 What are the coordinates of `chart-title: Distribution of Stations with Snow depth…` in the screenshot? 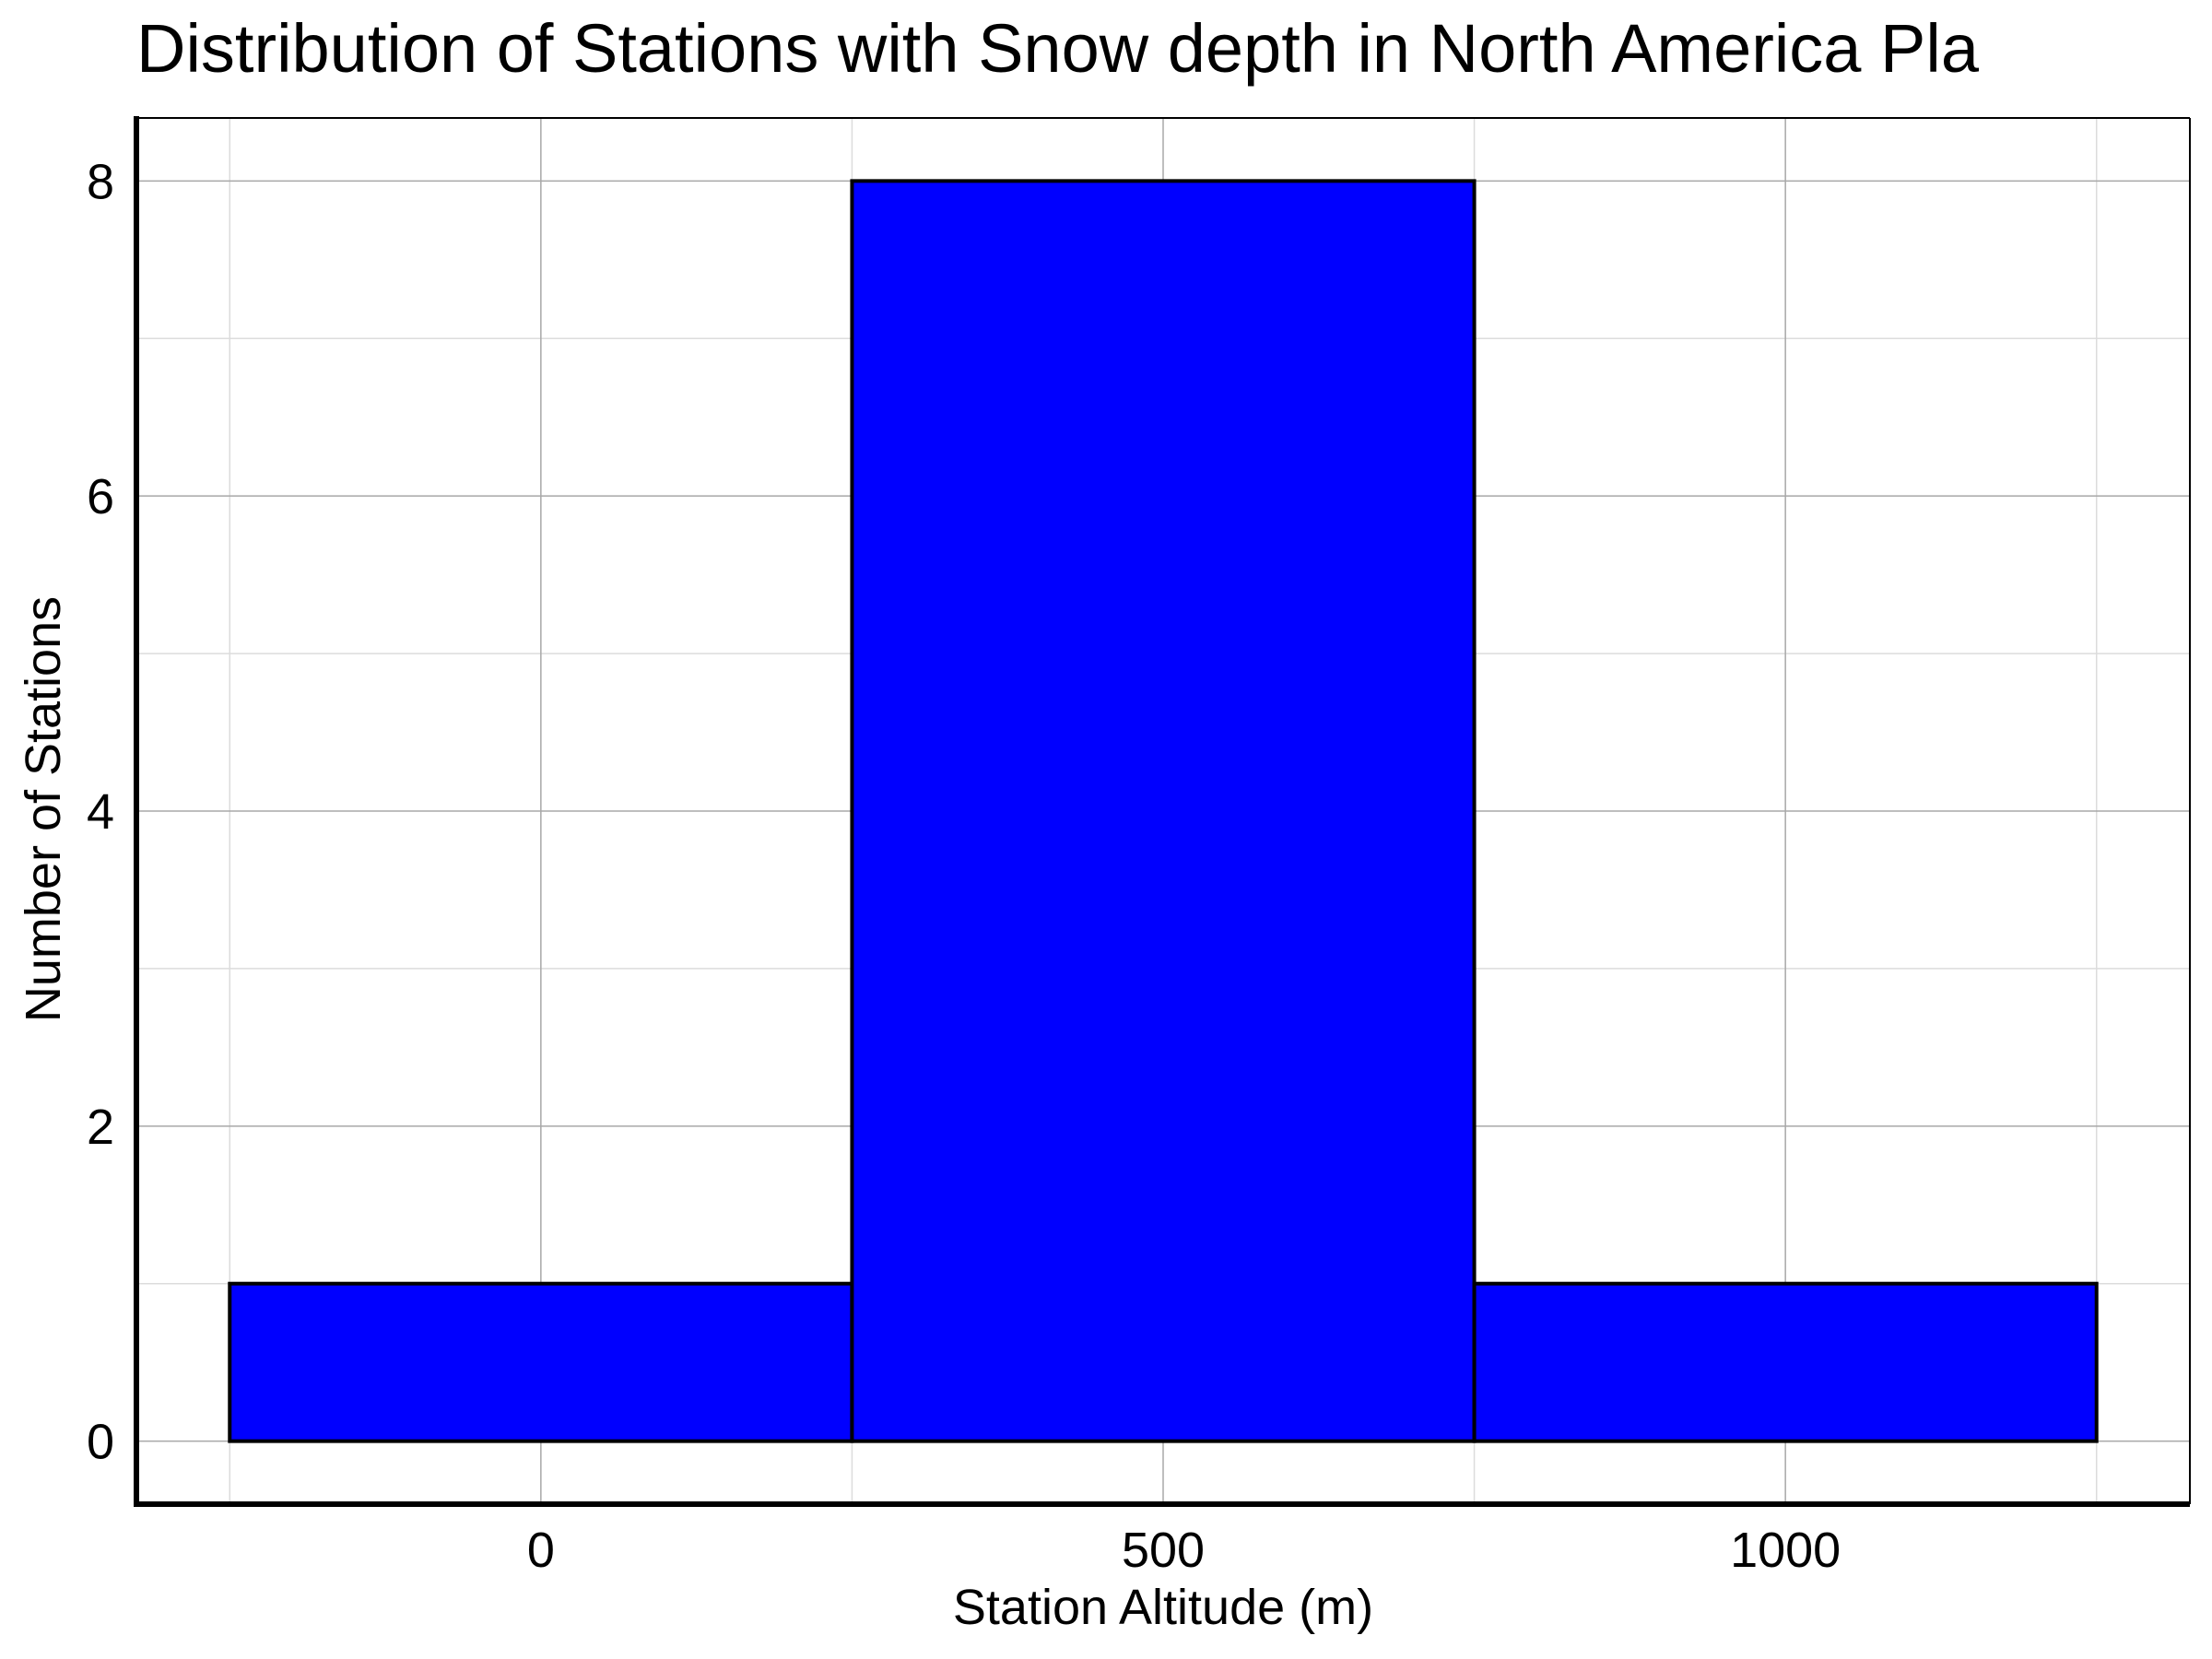 It's located at (1058, 48).